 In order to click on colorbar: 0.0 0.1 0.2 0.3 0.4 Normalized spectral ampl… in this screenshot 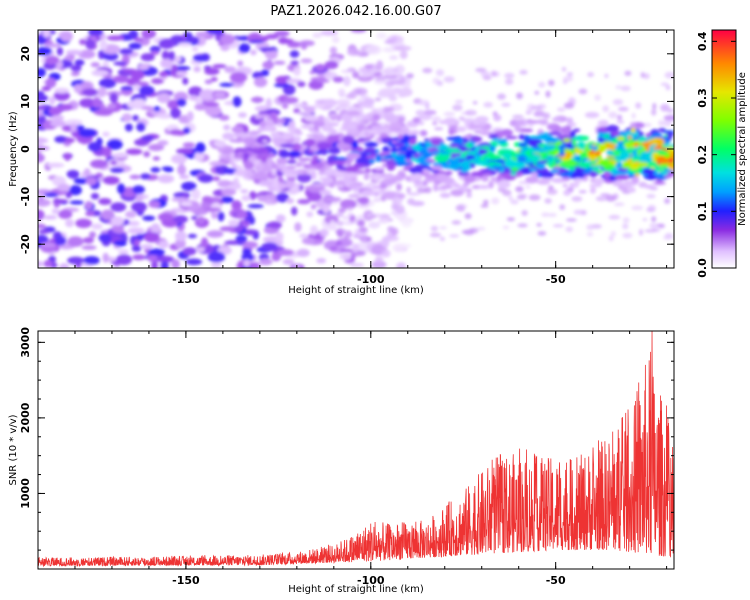, I will do `click(722, 153)`.